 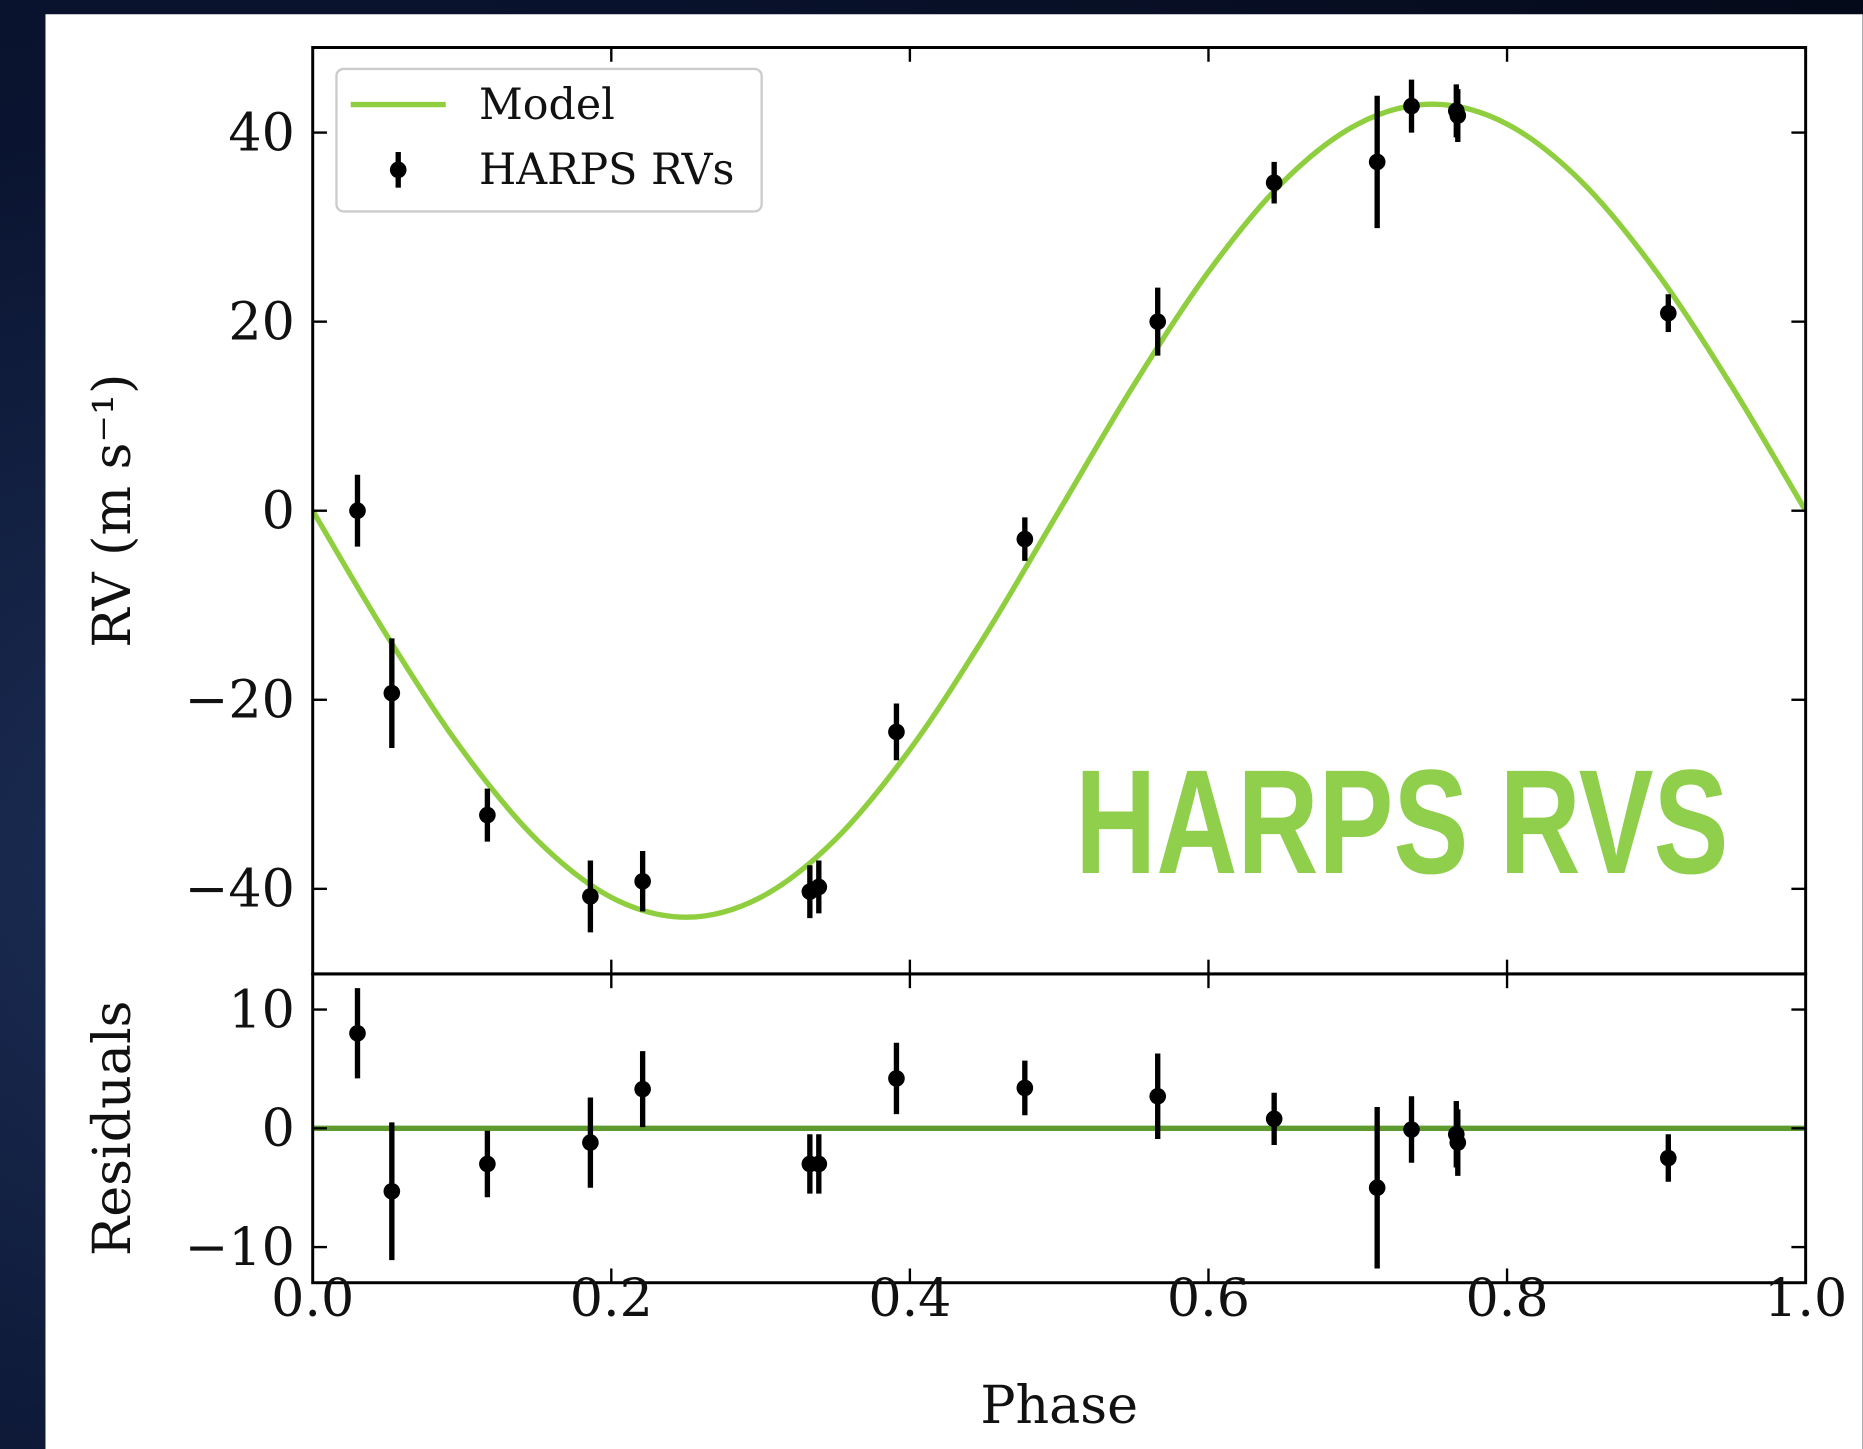 What do you see at coordinates (1401, 822) in the screenshot?
I see `annotation: HARPS RVS` at bounding box center [1401, 822].